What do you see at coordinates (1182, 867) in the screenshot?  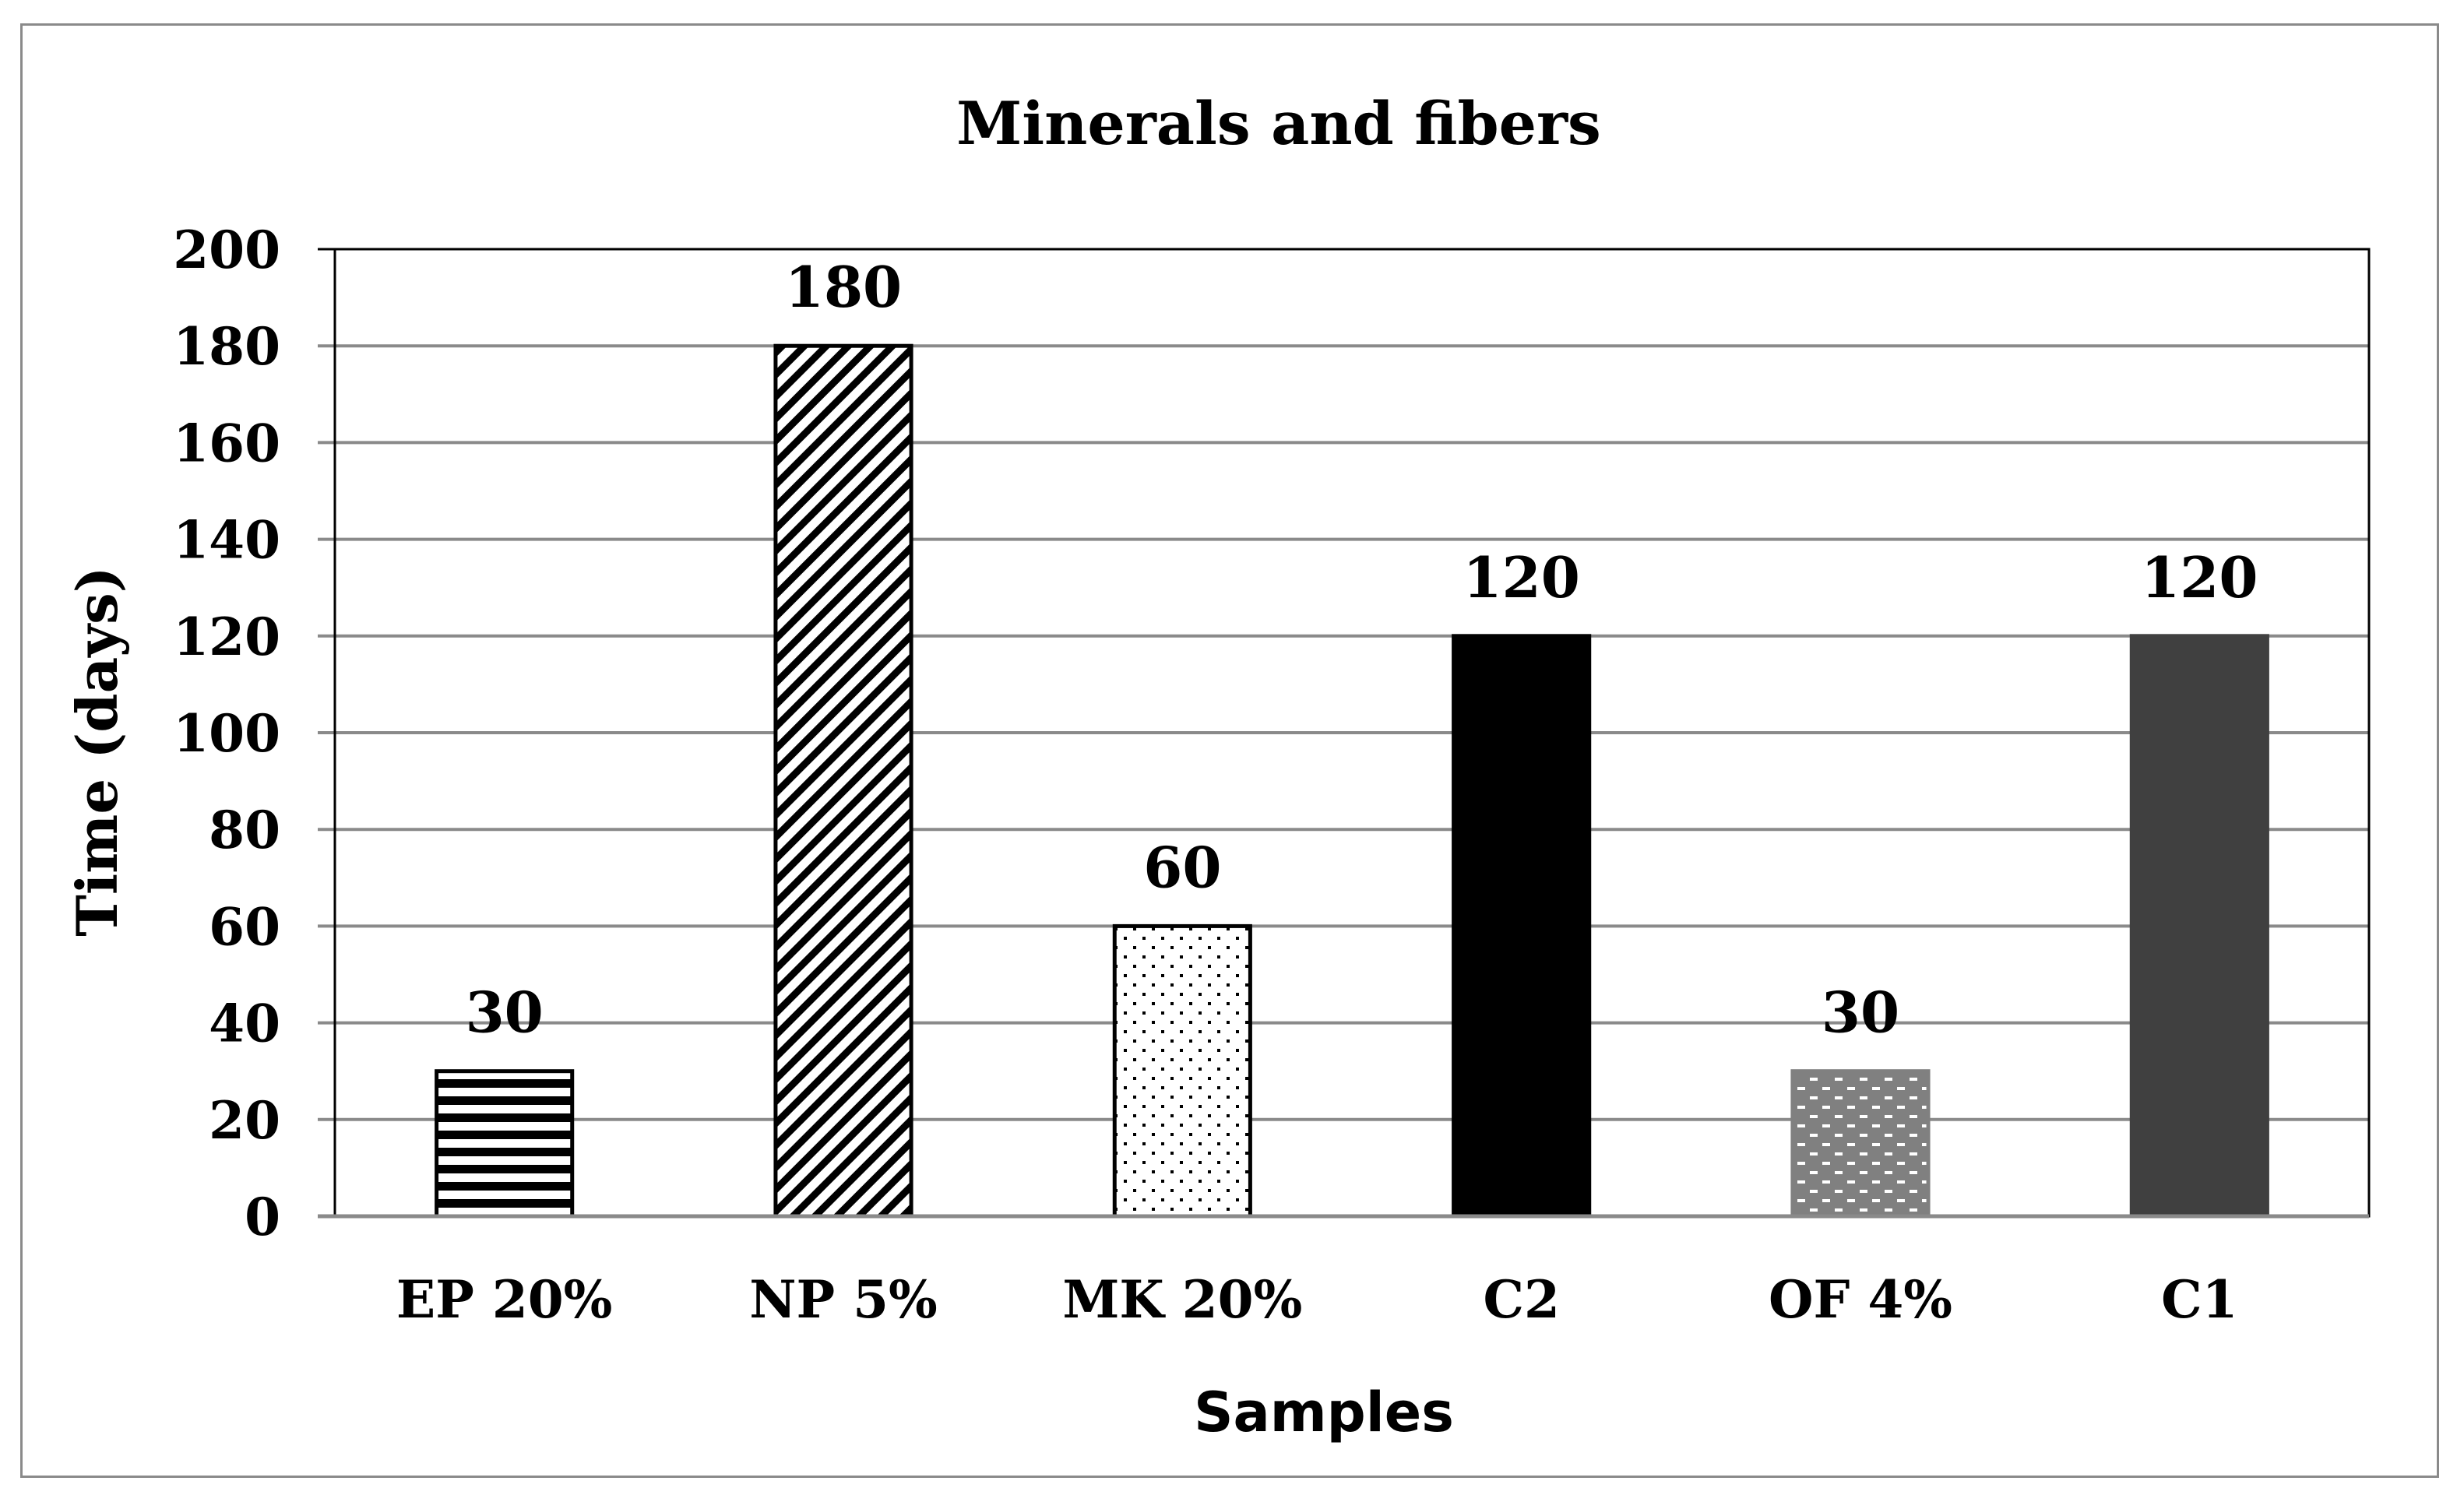 I see `data-label: 60` at bounding box center [1182, 867].